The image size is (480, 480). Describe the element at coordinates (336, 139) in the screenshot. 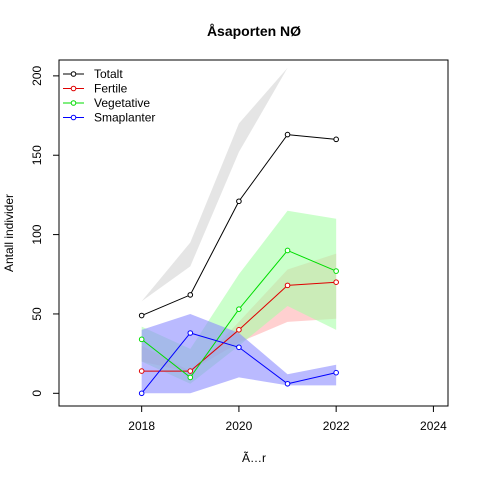

I see `point-totalt-2022` at that location.